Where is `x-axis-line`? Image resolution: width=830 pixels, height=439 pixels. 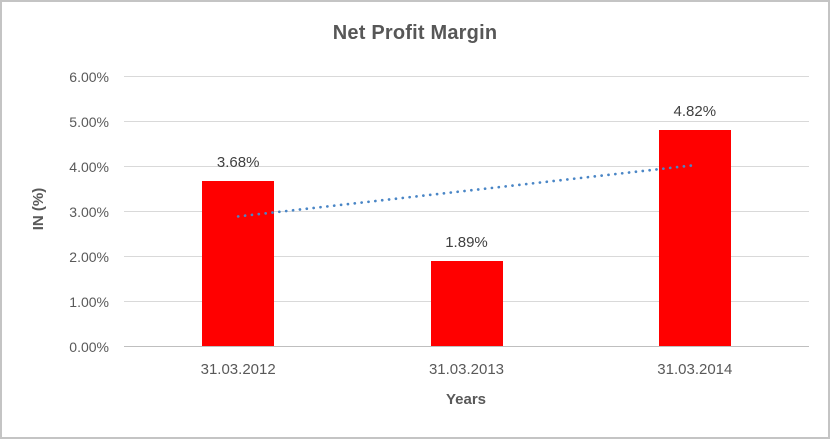
x-axis-line is located at coordinates (466, 346).